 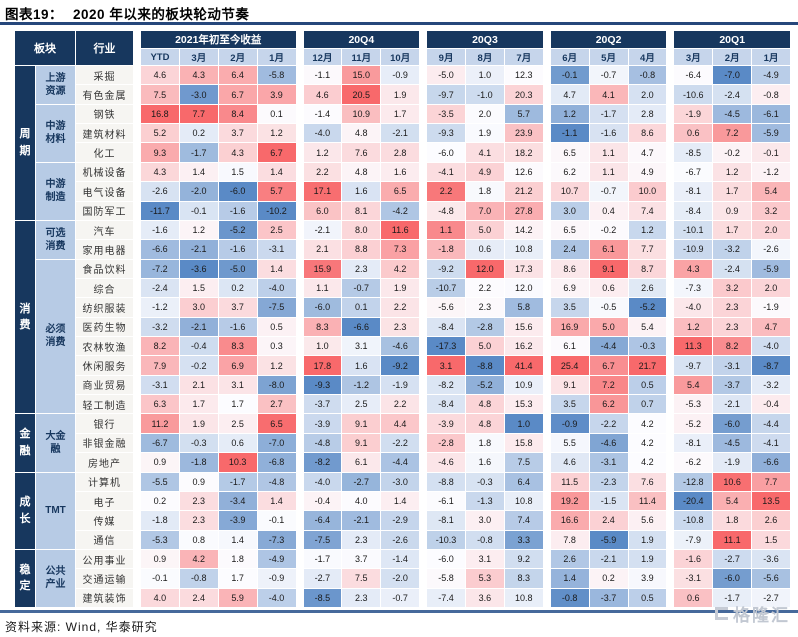 I want to click on heatmap-cell: 3.1, so click(x=237, y=385).